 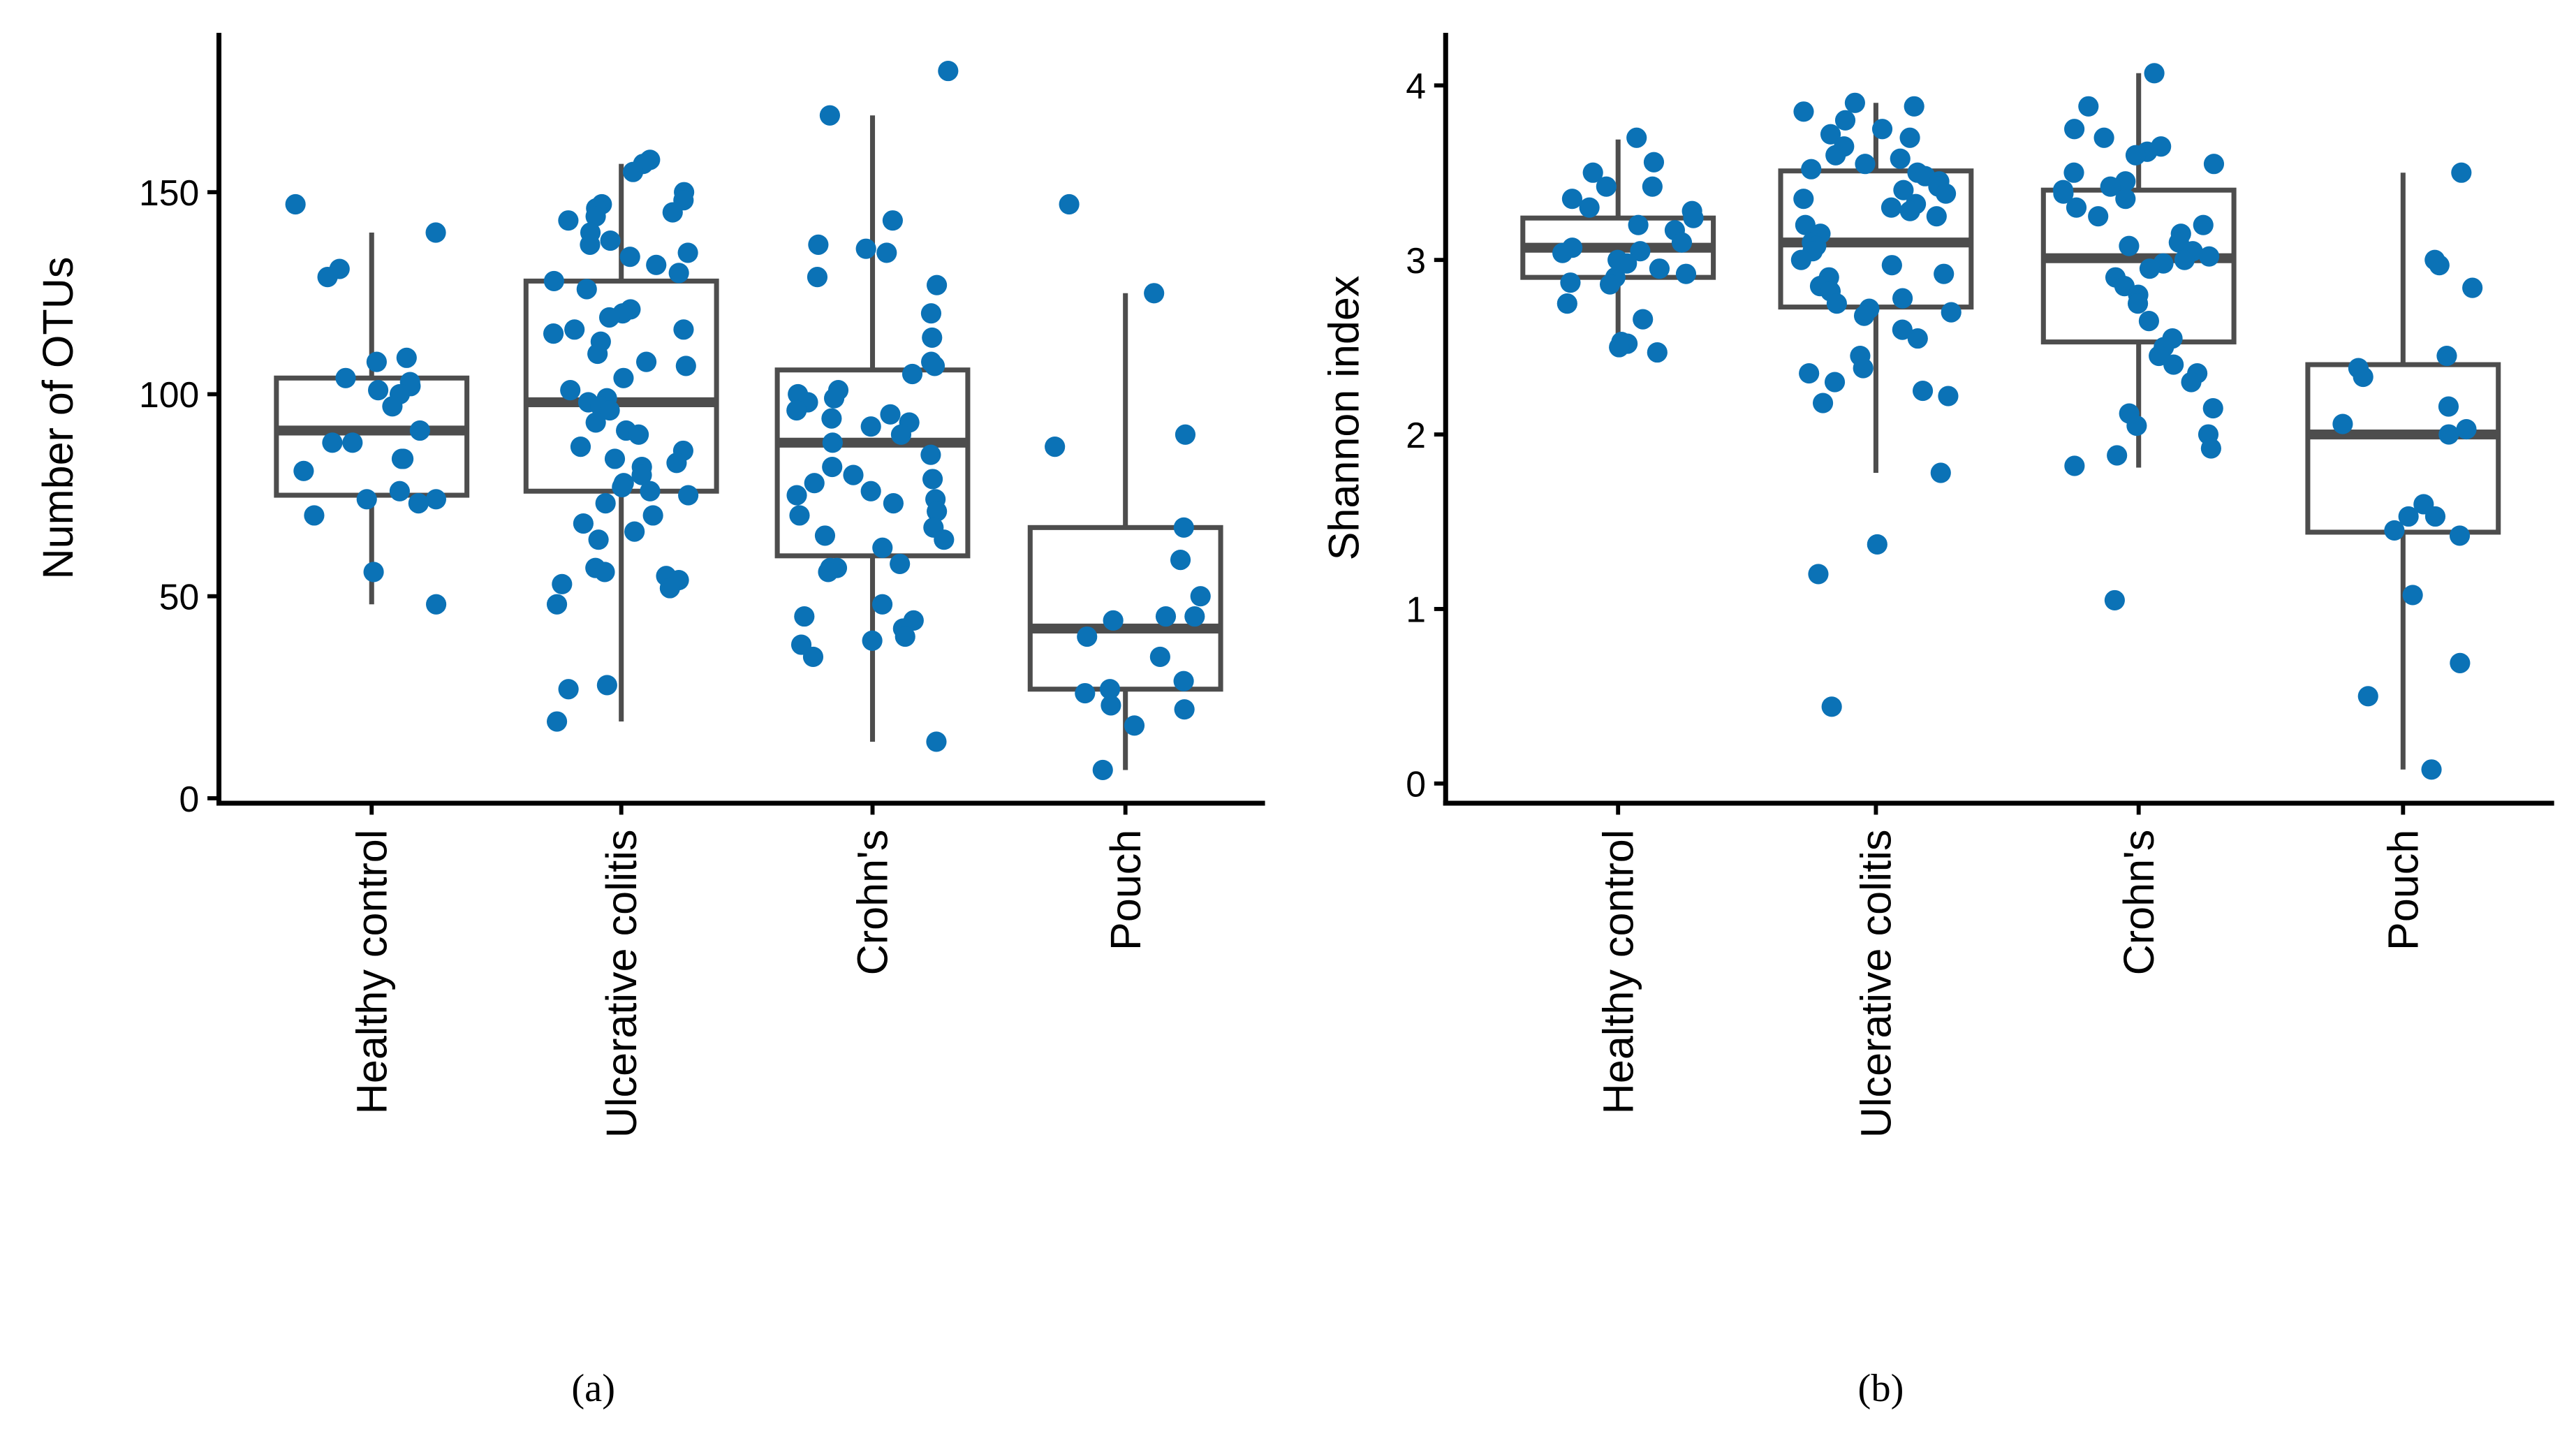 What do you see at coordinates (1881, 1388) in the screenshot?
I see `panel-caption: (b)` at bounding box center [1881, 1388].